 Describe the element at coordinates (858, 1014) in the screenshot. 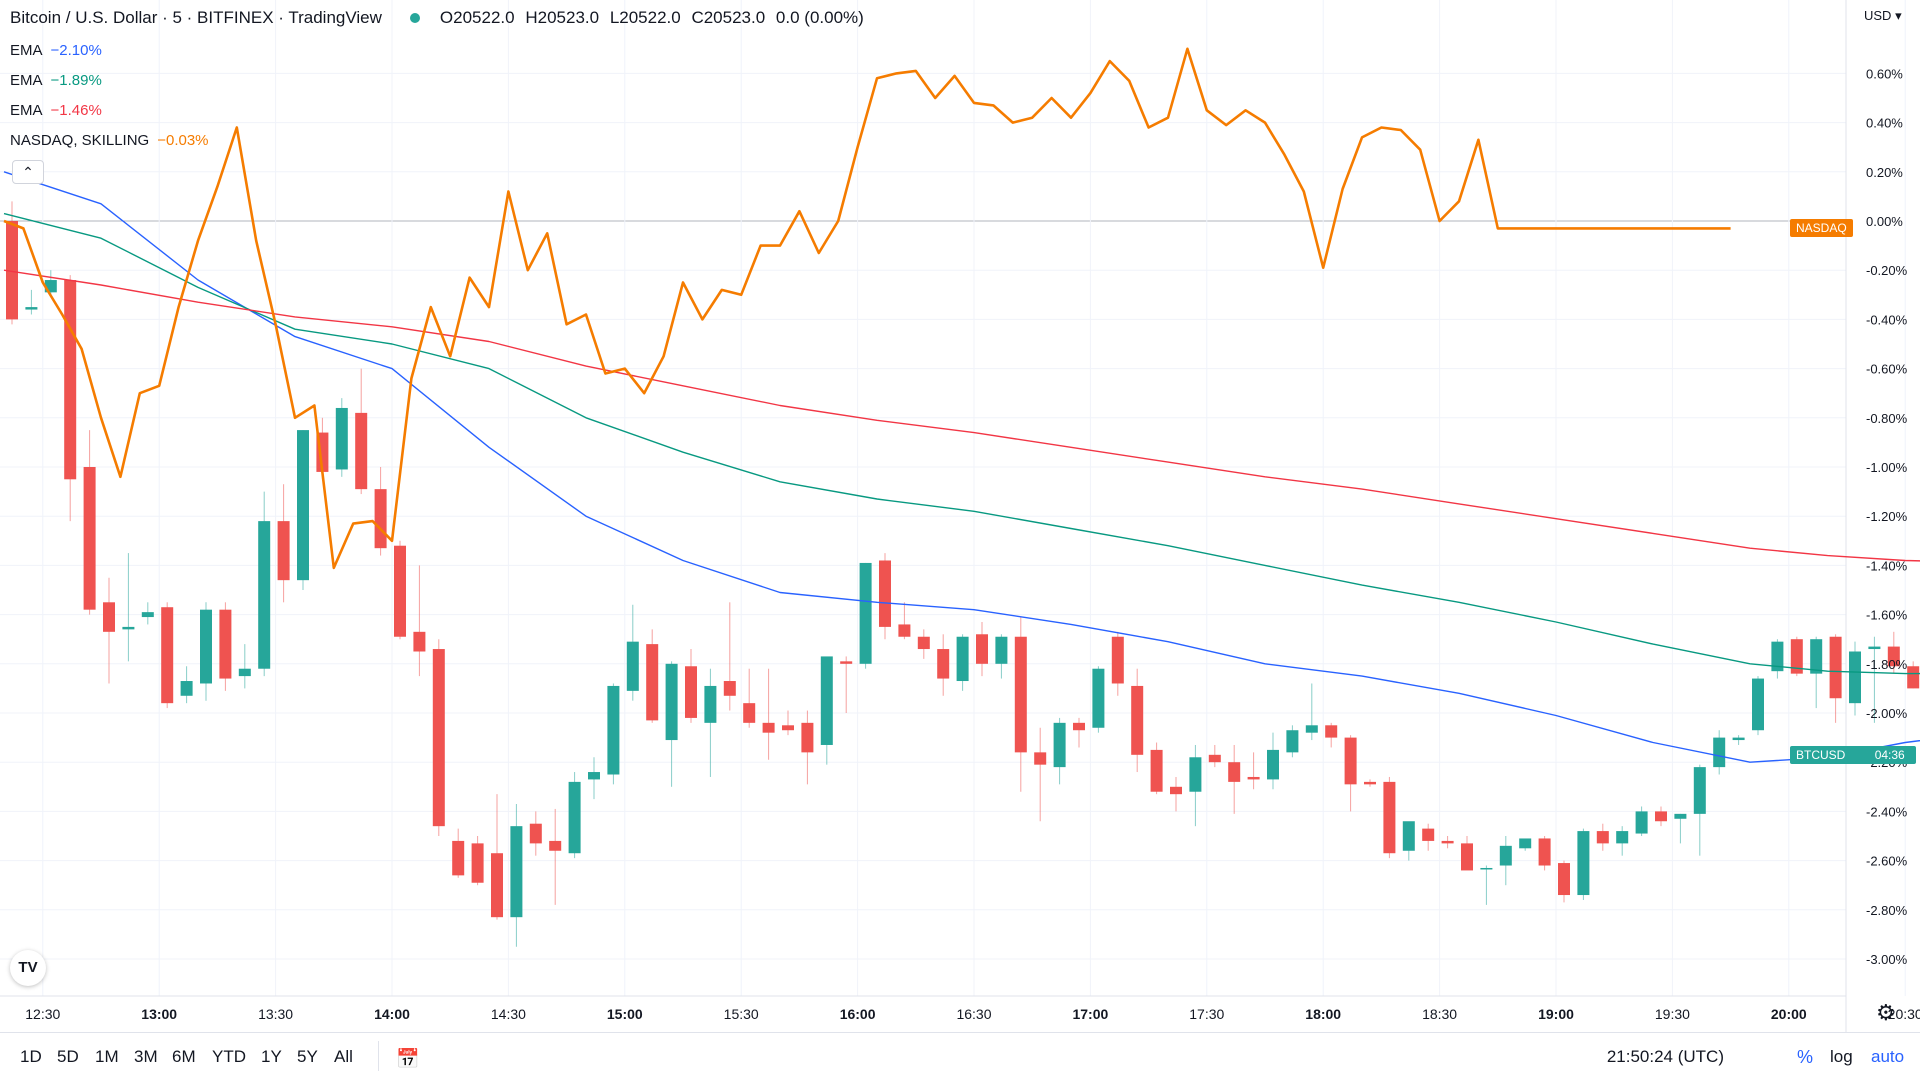

I see `x-tick-label: 16:00` at that location.